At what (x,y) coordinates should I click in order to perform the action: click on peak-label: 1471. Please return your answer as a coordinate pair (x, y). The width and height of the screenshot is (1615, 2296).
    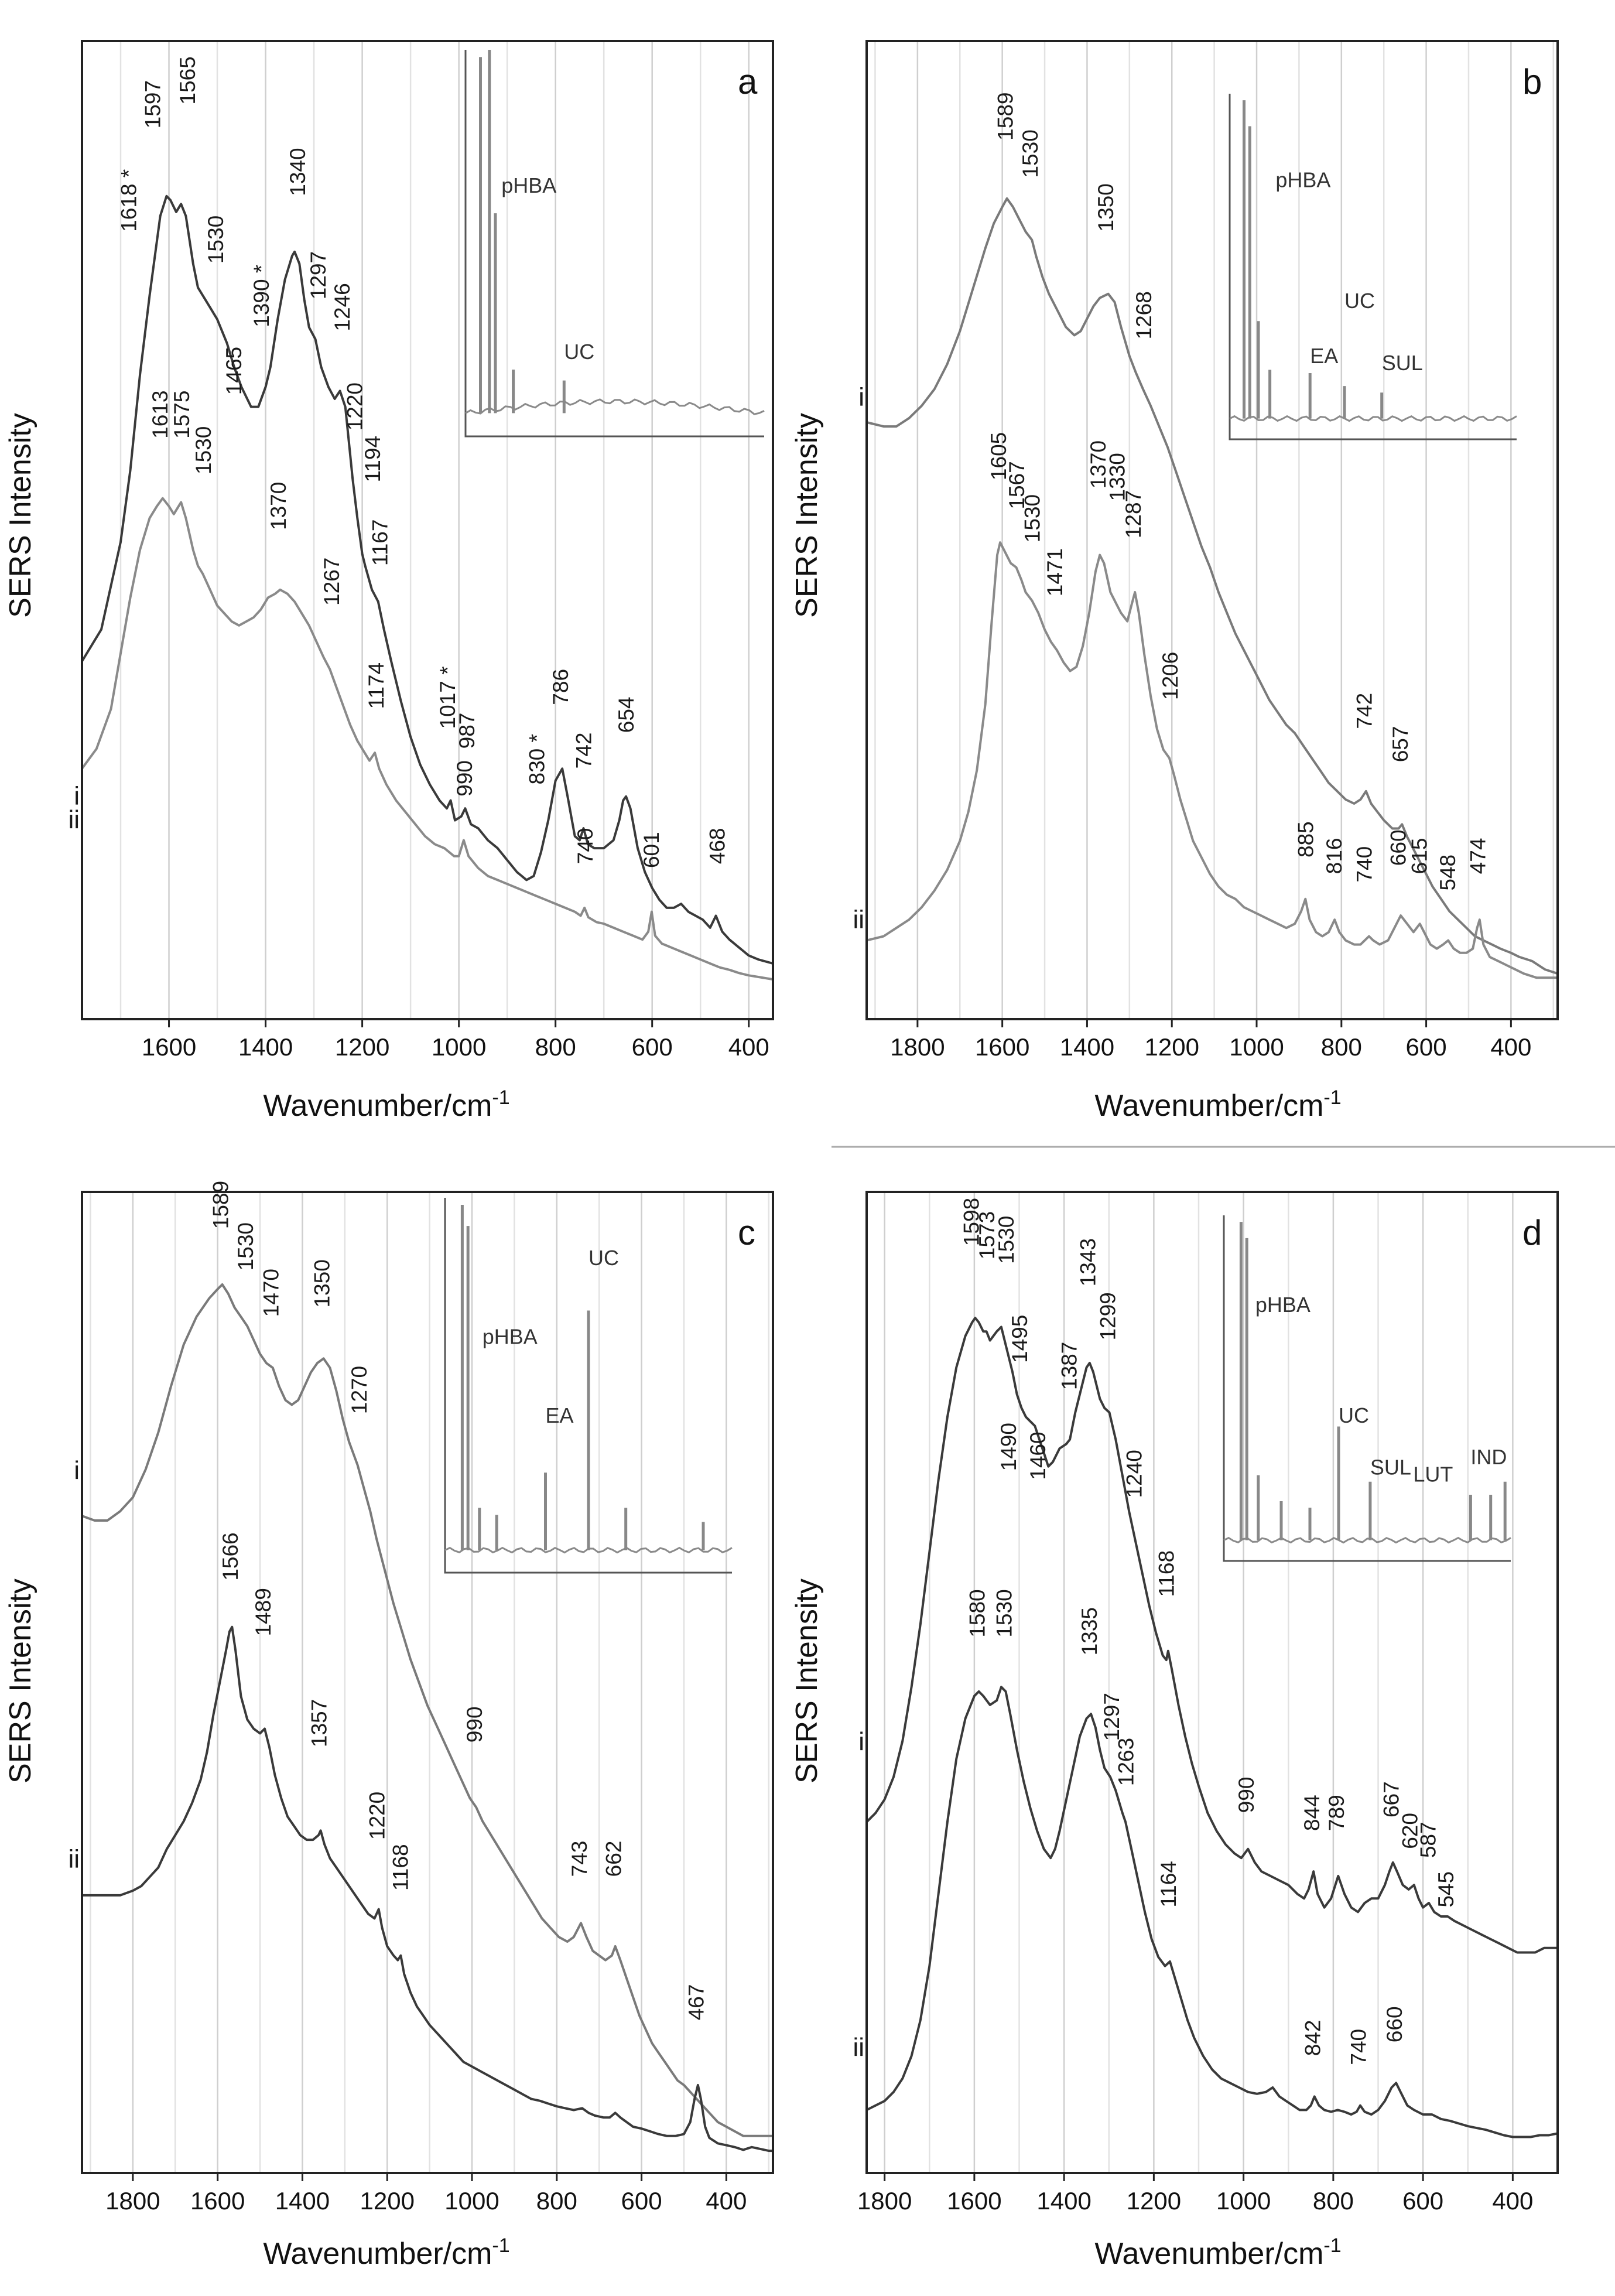
    Looking at the image, I should click on (1055, 572).